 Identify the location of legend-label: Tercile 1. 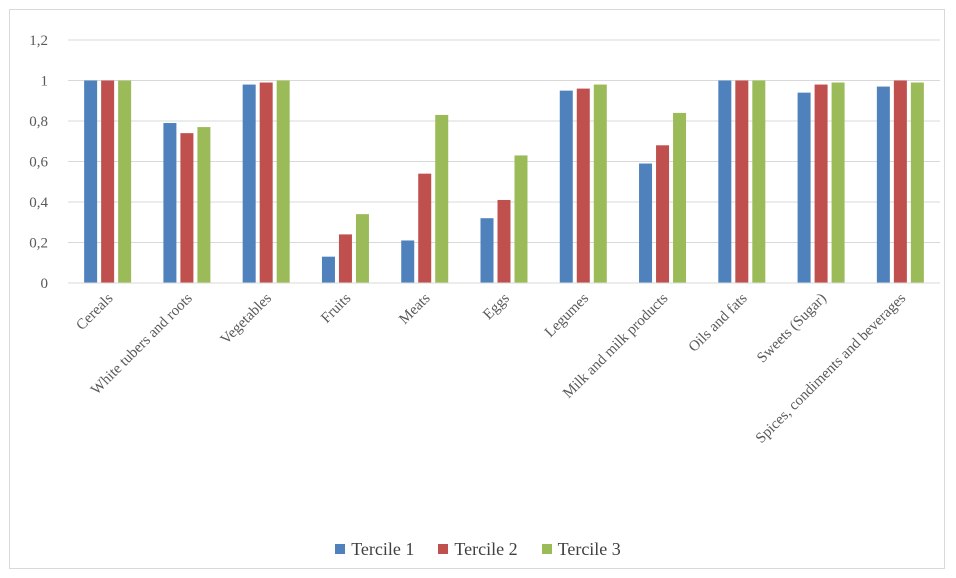
(383, 548).